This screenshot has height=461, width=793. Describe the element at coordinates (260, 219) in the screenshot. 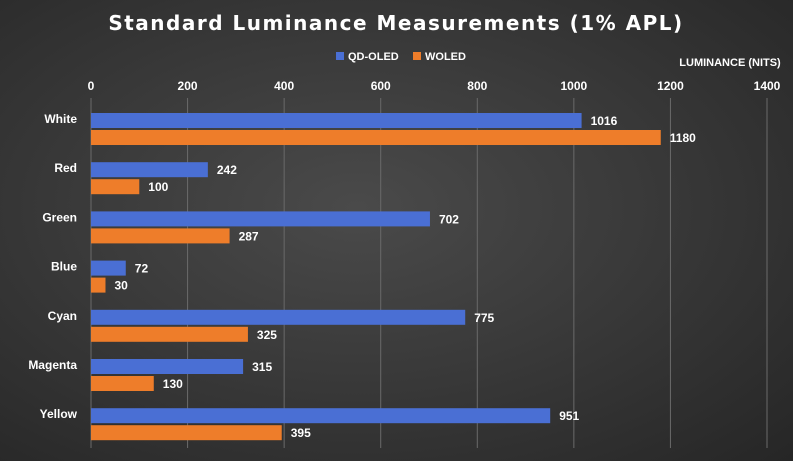

I see `bar-qd-oled-green` at that location.